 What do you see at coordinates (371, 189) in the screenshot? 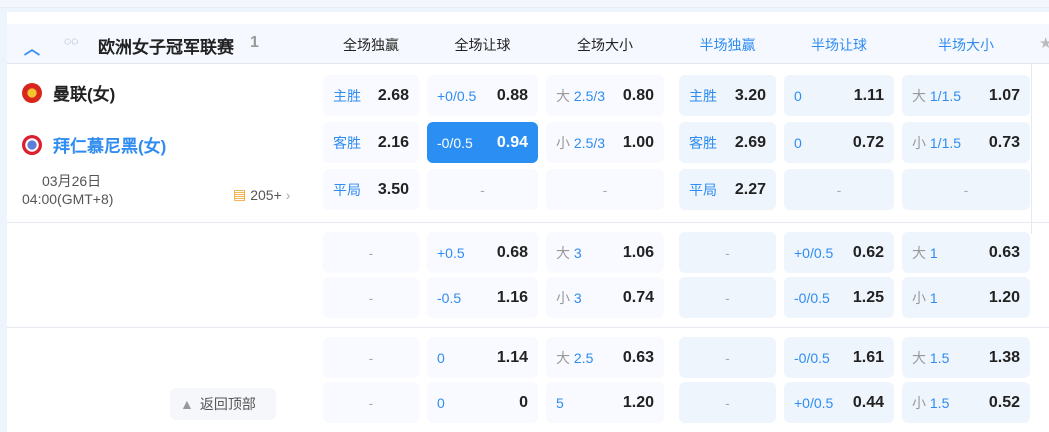
I see `odds-cell: 平局 3.50` at bounding box center [371, 189].